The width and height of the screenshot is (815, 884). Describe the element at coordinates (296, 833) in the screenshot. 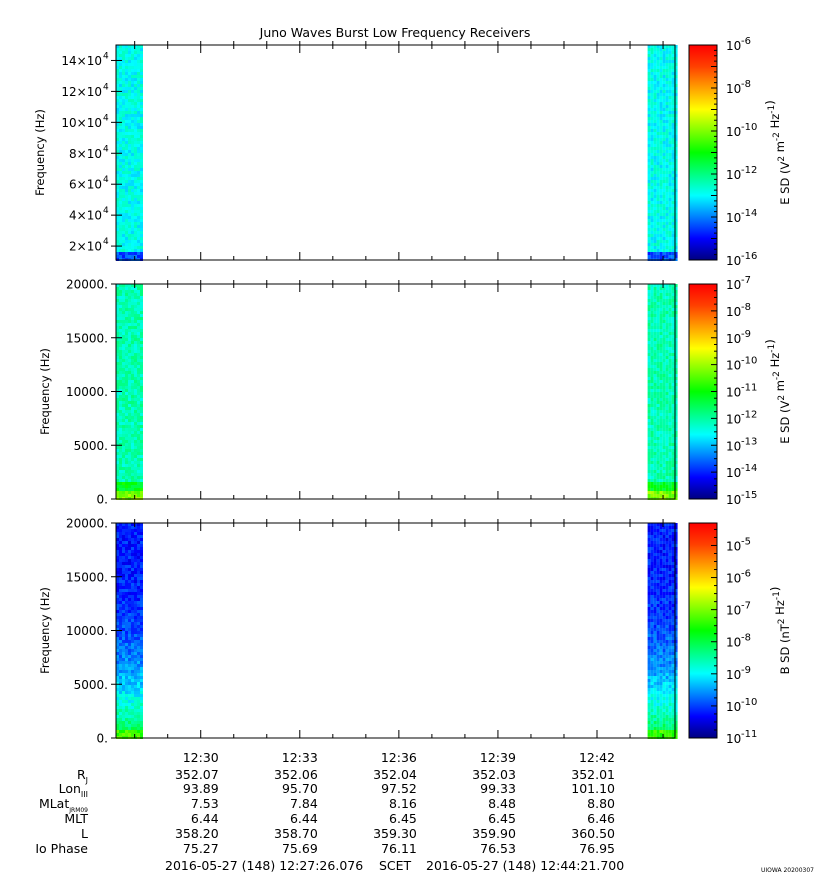

I see `ephemeris-value: 358.70` at that location.